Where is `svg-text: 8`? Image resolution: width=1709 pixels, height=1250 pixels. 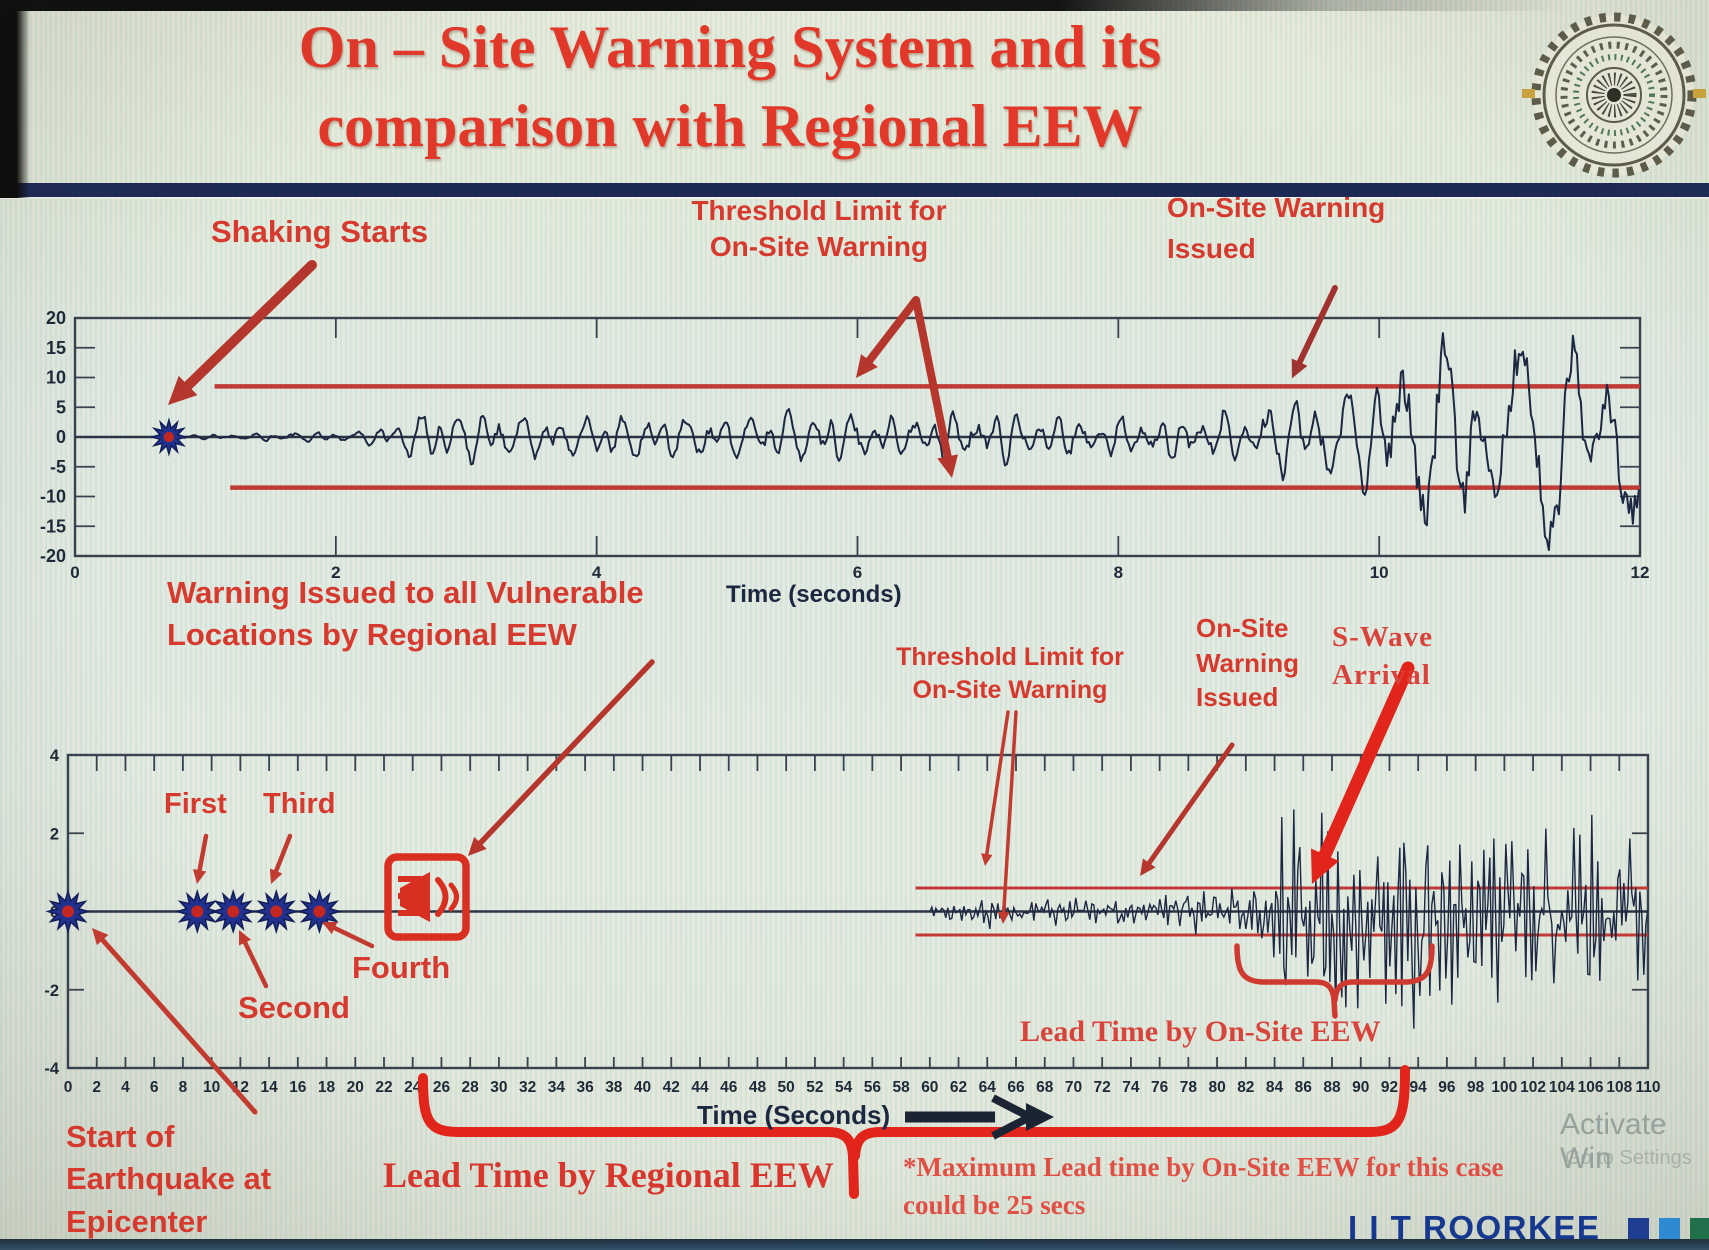
svg-text: 8 is located at coordinates (183, 1087).